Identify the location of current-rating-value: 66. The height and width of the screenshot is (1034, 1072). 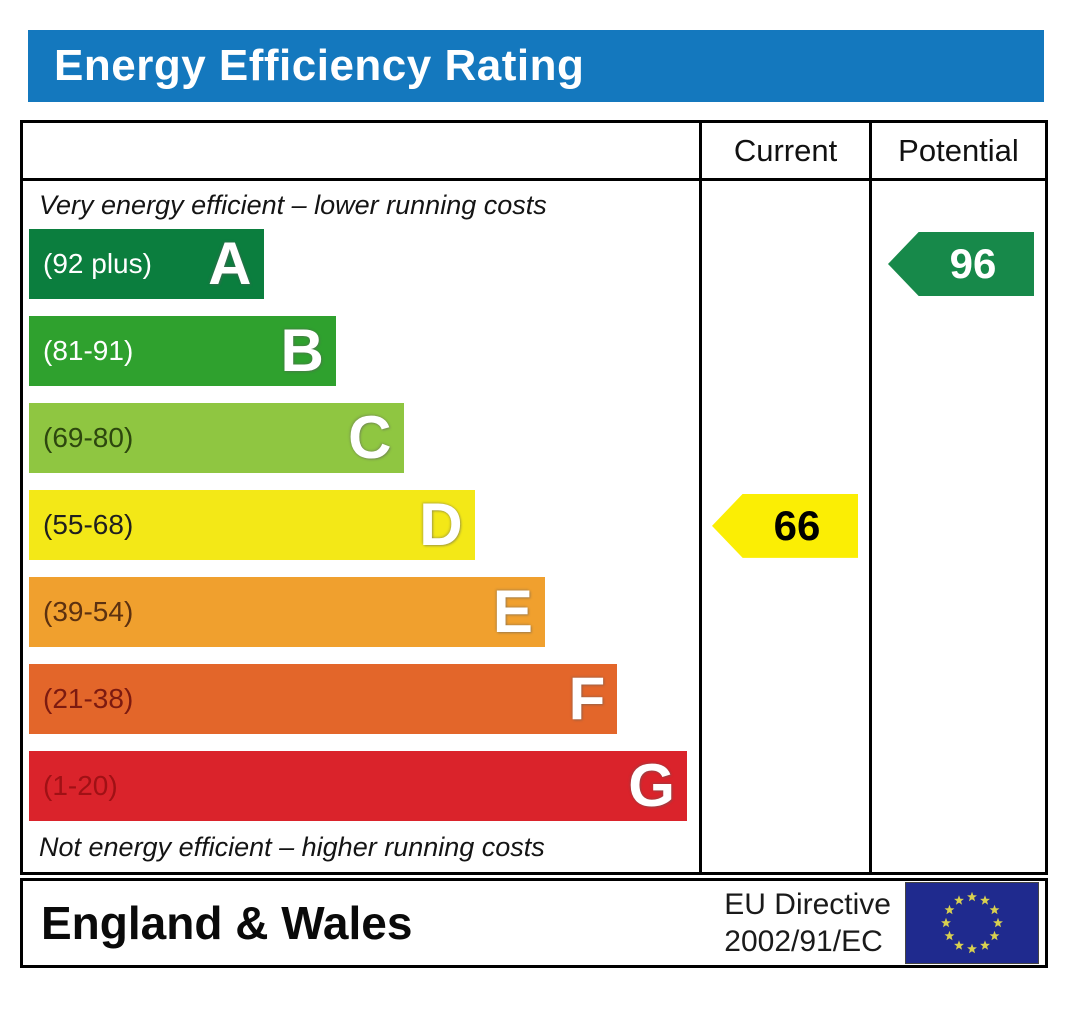
(797, 525).